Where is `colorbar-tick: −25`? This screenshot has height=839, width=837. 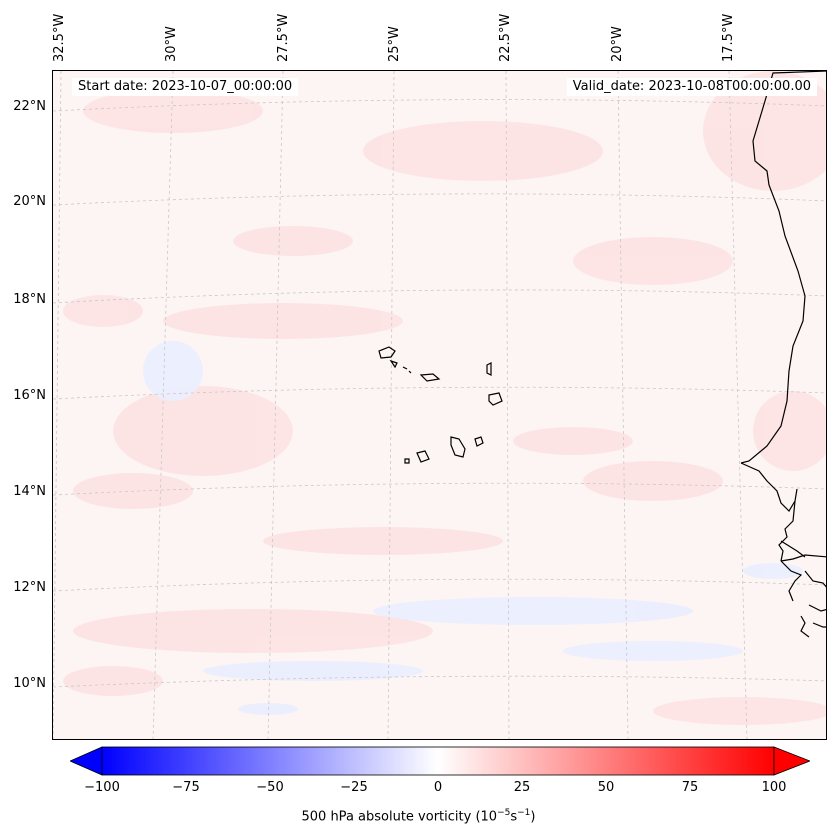 colorbar-tick: −25 is located at coordinates (354, 787).